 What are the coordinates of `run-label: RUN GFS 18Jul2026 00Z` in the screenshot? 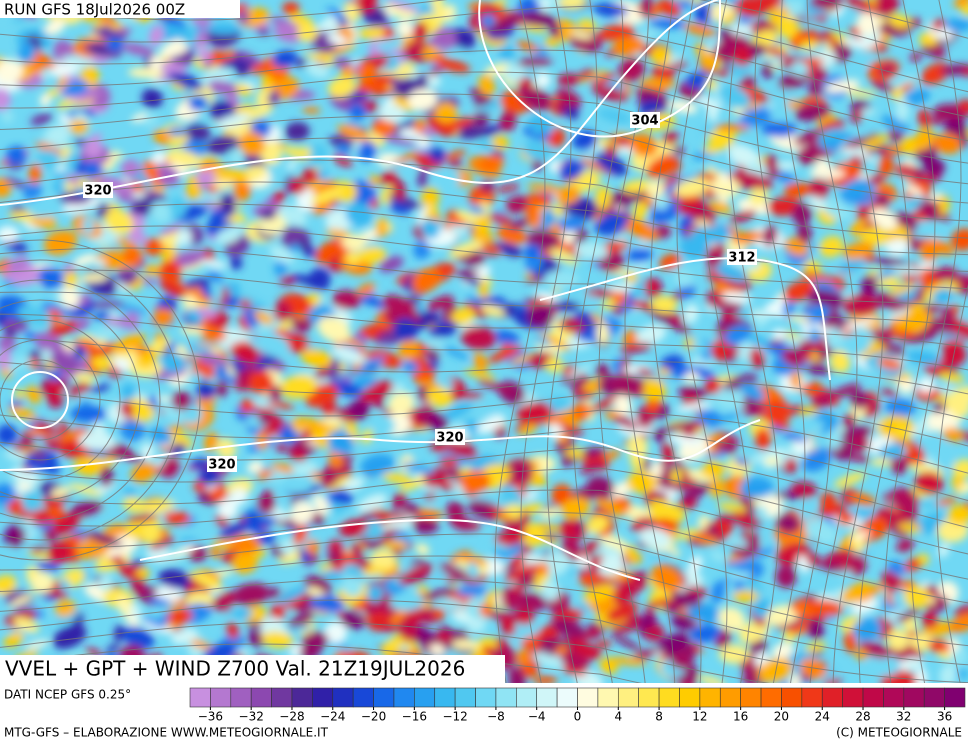 It's located at (94, 10).